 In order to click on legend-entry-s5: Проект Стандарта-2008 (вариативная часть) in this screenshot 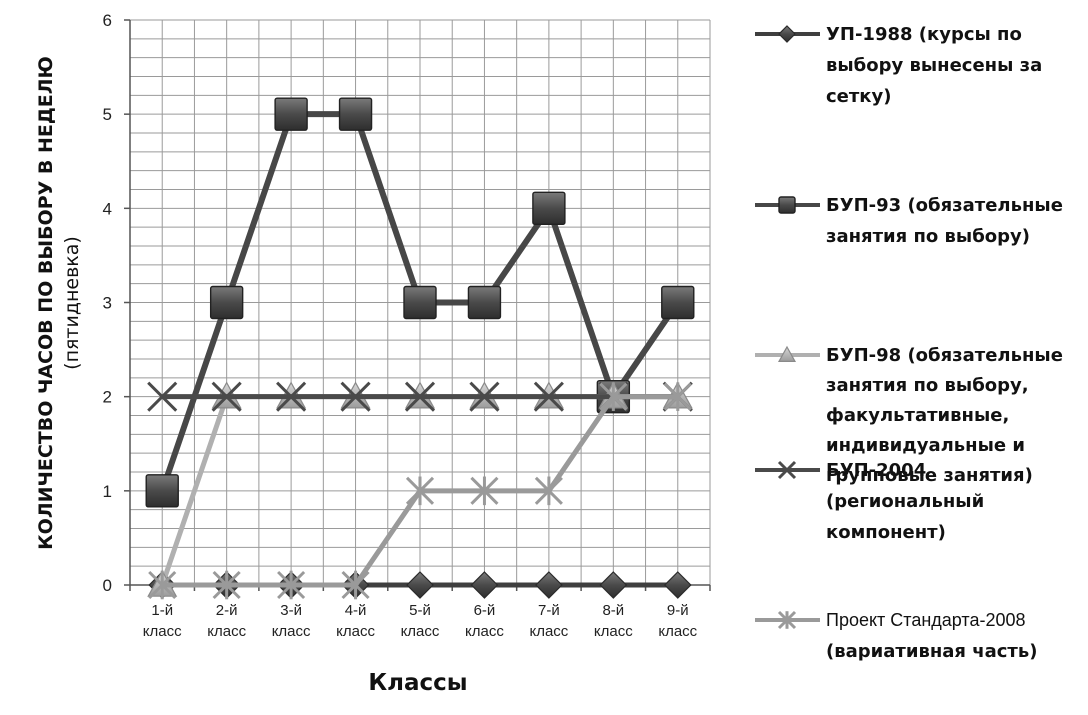, I will do `click(896, 636)`.